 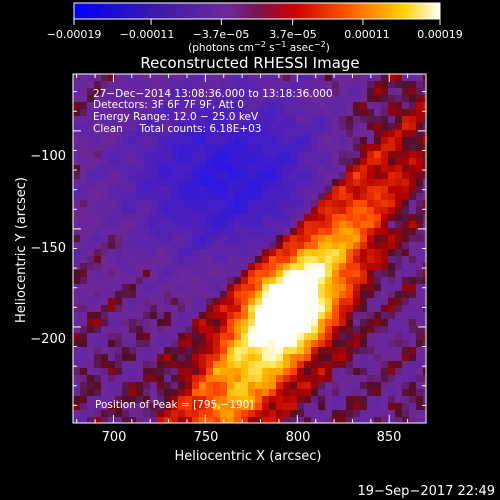 I want to click on x-tick-label-1: 750, so click(x=206, y=437).